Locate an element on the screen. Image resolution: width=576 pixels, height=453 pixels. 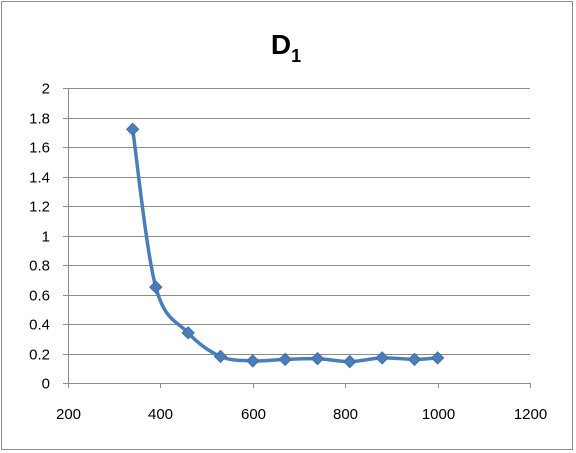
y-tick-label: 1.2 is located at coordinates (39, 207).